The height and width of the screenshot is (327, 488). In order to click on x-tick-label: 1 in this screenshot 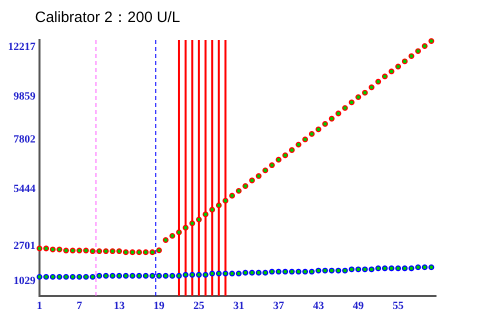, I will do `click(39, 306)`.